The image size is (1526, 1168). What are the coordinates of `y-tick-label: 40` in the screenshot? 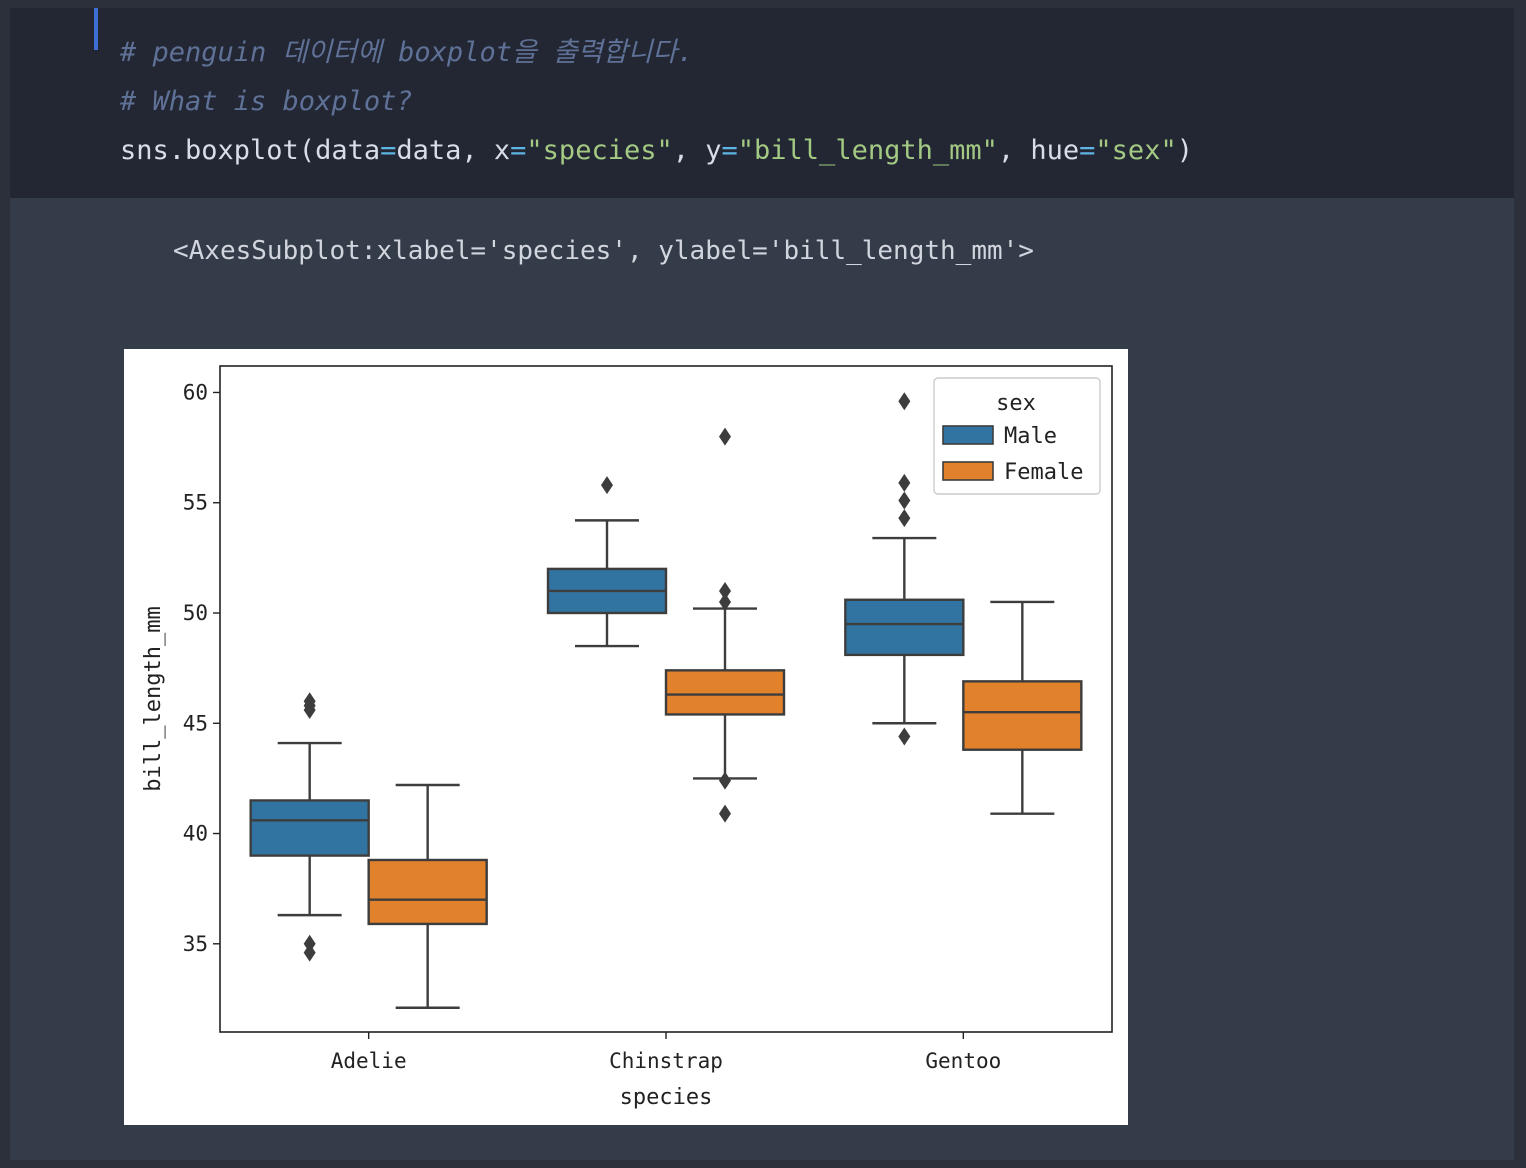 It's located at (195, 834).